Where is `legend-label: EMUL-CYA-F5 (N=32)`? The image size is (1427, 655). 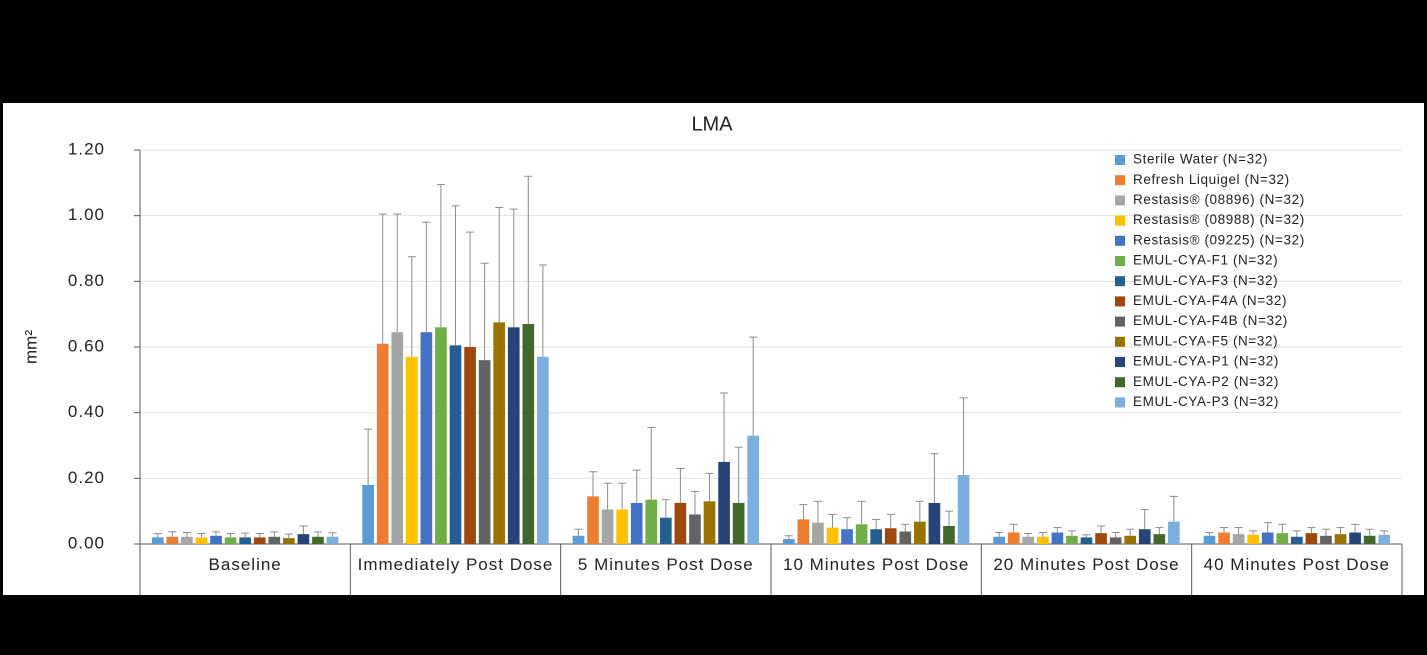 legend-label: EMUL-CYA-F5 (N=32) is located at coordinates (1205, 340).